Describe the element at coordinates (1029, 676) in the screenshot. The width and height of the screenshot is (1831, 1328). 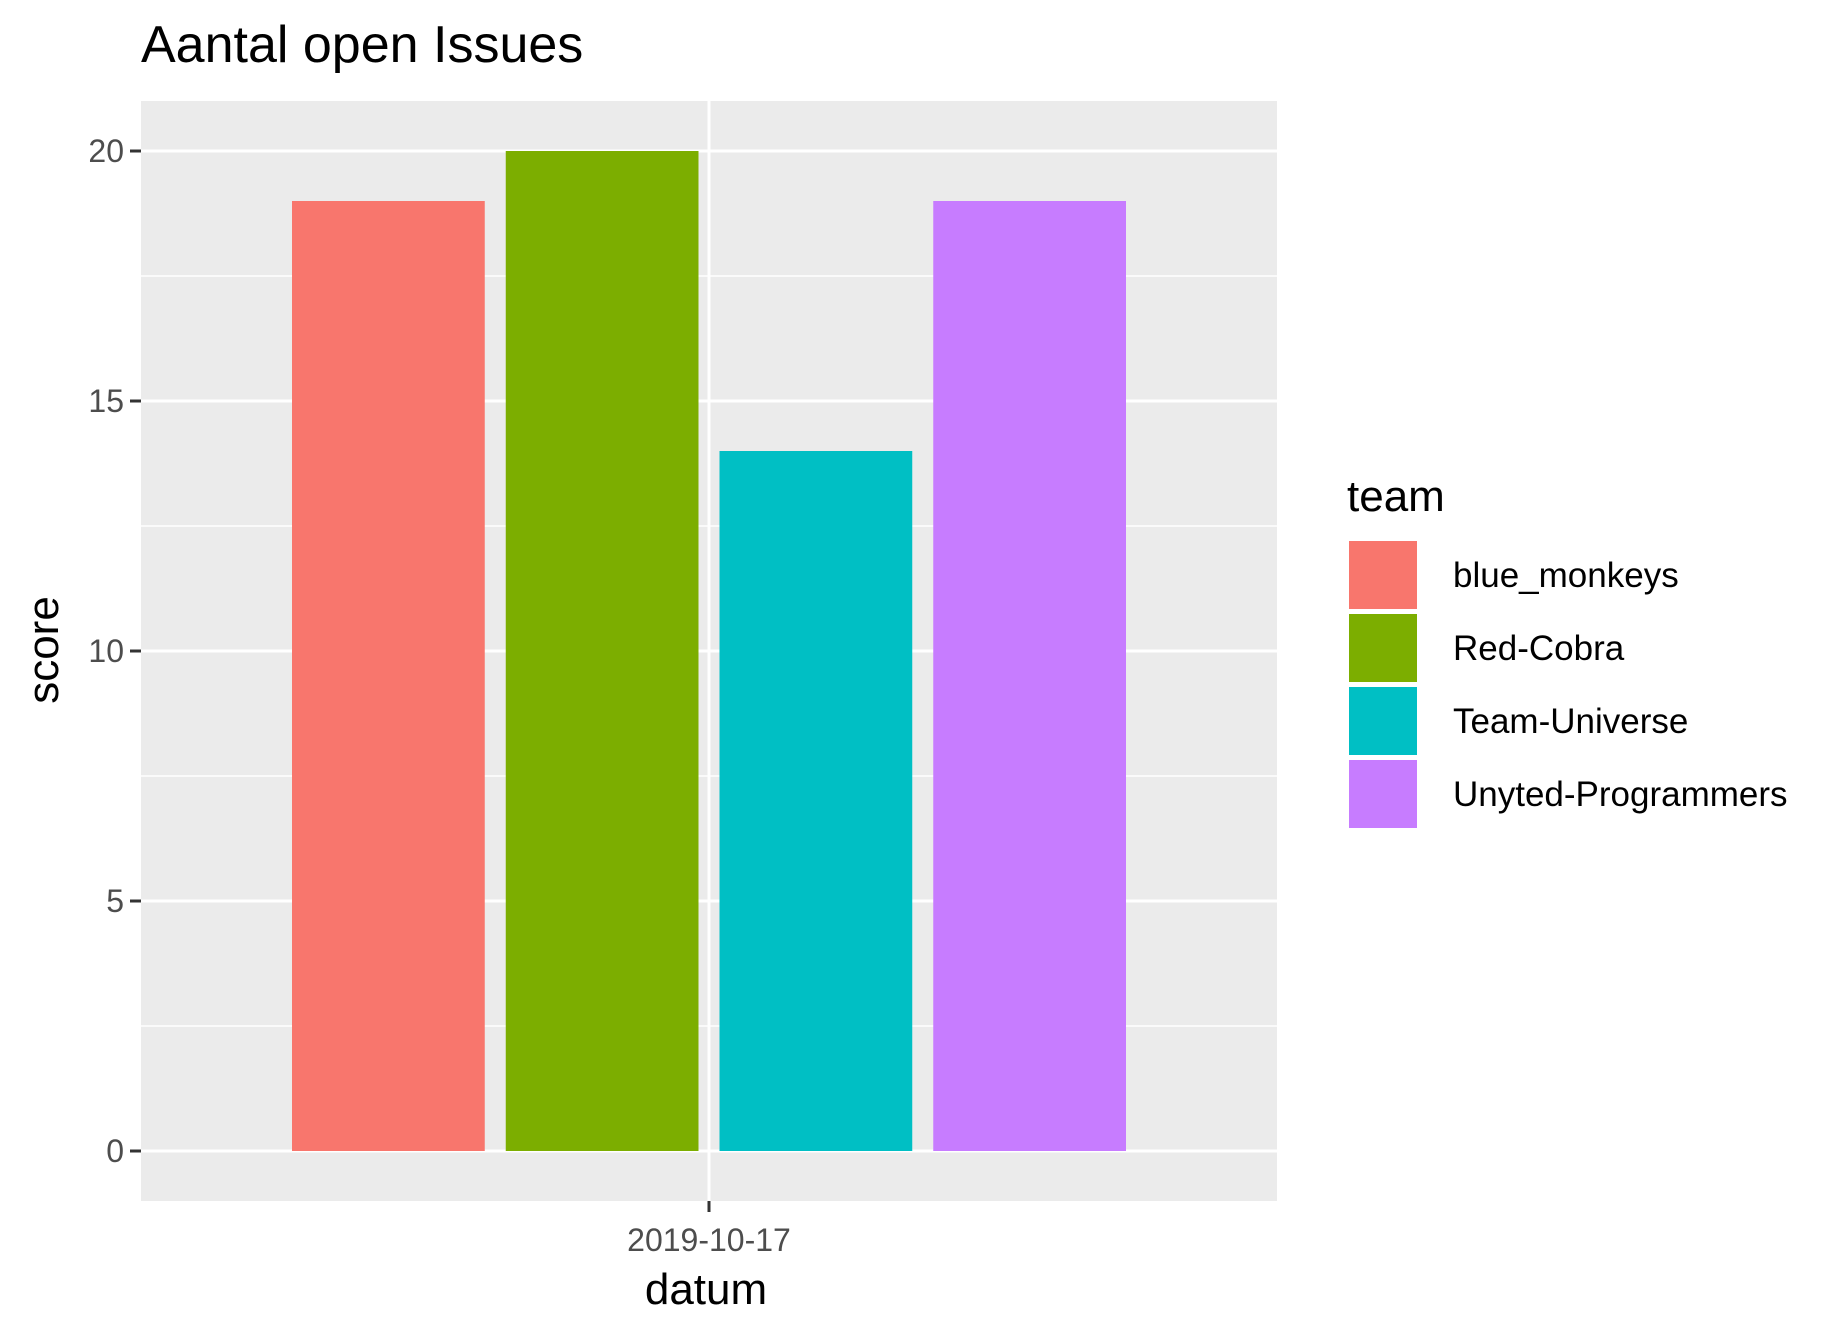
I see `bar-unyted-programmers` at that location.